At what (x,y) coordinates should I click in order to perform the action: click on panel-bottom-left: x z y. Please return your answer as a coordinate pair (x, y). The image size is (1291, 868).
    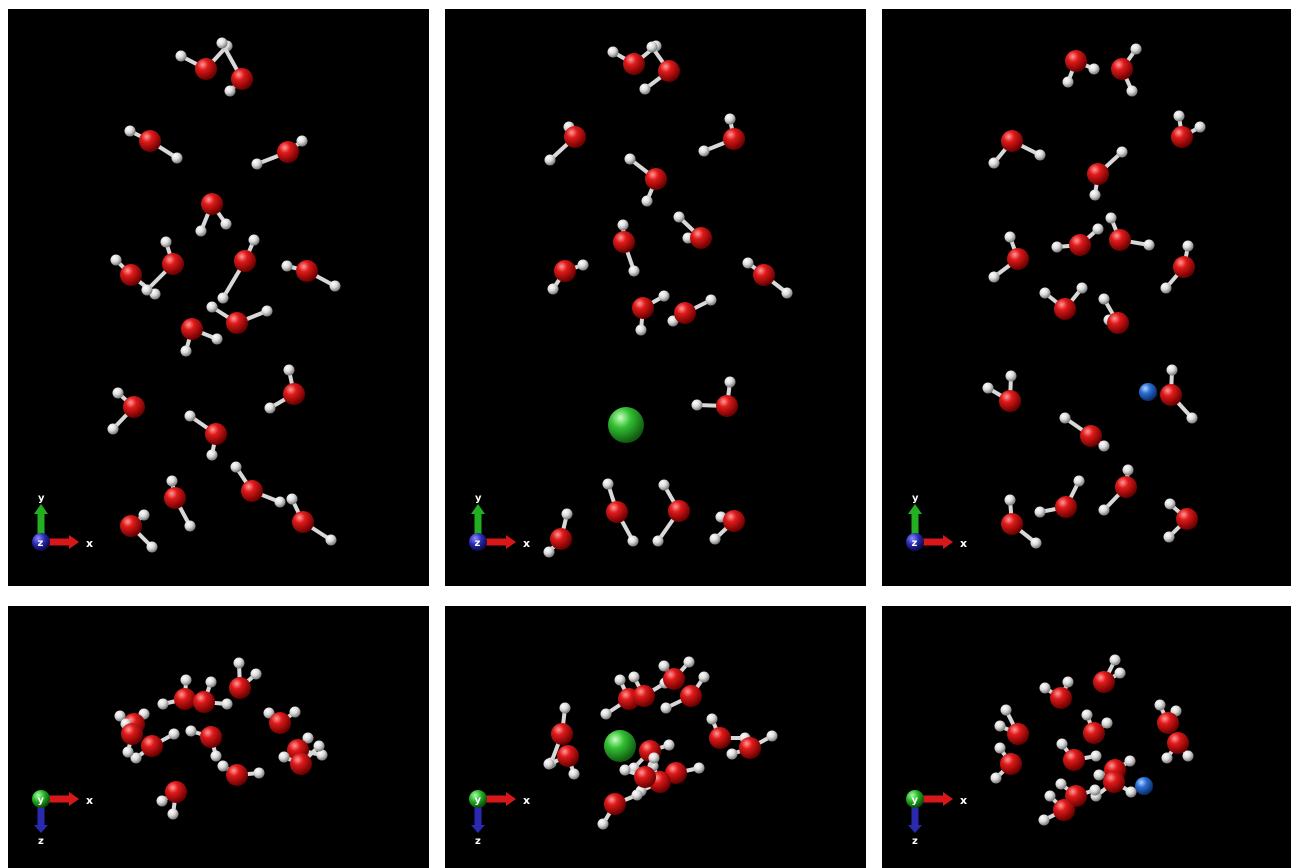
    Looking at the image, I should click on (218, 737).